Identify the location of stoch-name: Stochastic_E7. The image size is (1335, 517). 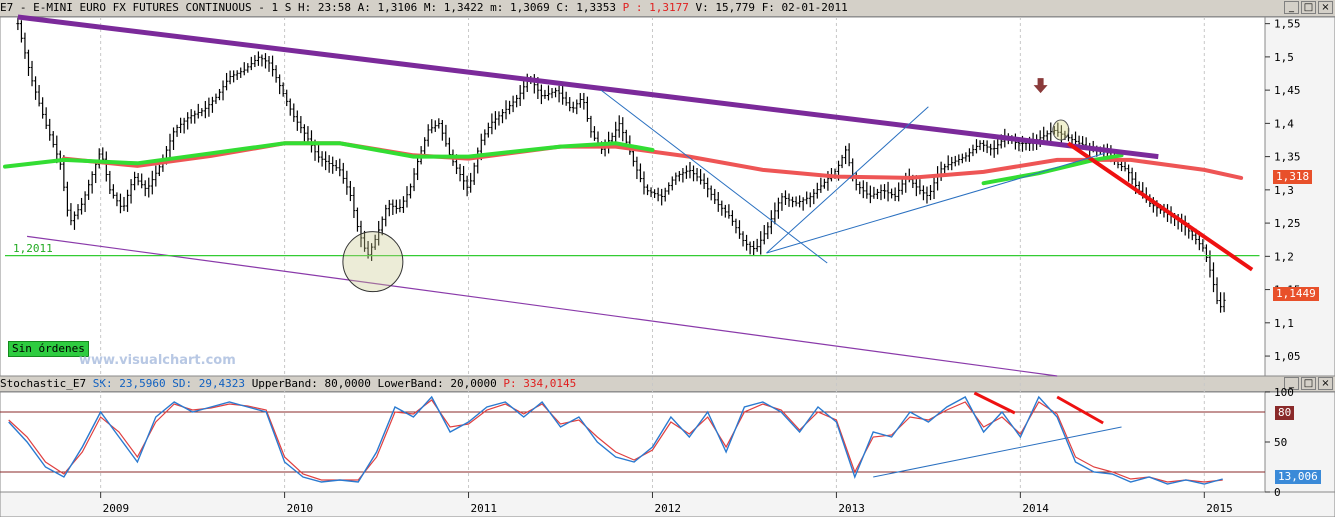
(43, 383).